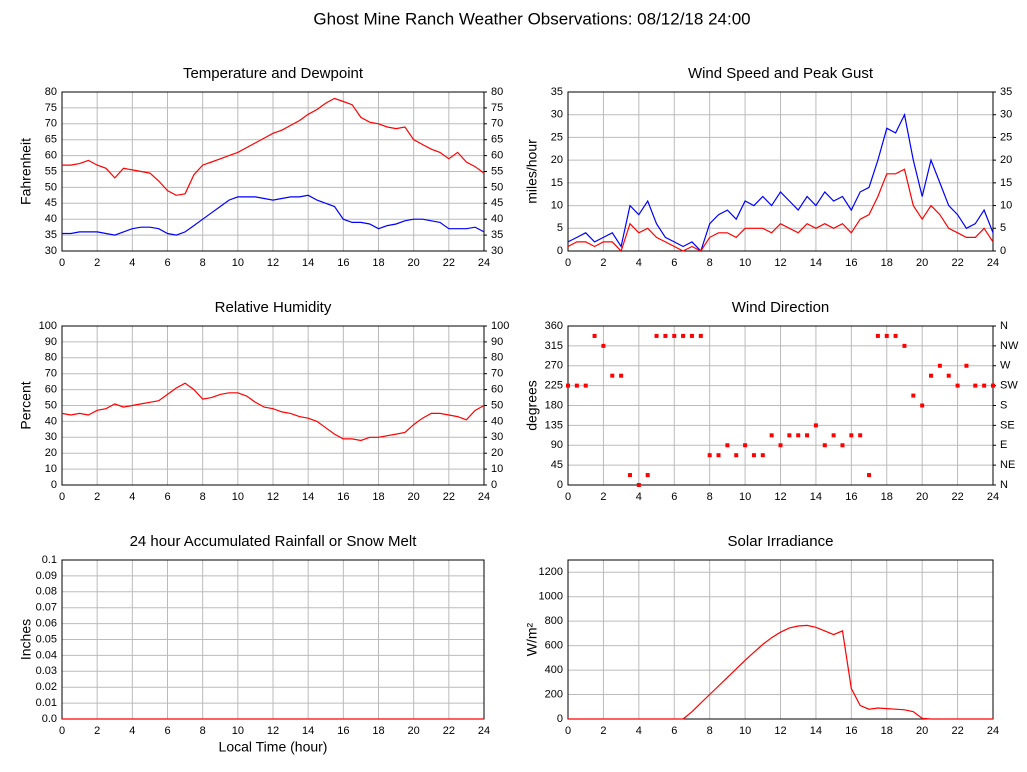 This screenshot has height=772, width=1027. What do you see at coordinates (554, 366) in the screenshot?
I see `y-tick-label: 270` at bounding box center [554, 366].